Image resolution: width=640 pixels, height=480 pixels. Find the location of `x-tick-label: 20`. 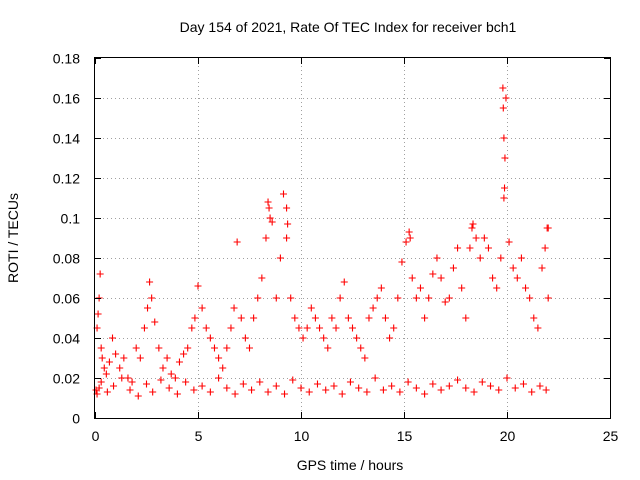

x-tick-label: 20 is located at coordinates (508, 436).